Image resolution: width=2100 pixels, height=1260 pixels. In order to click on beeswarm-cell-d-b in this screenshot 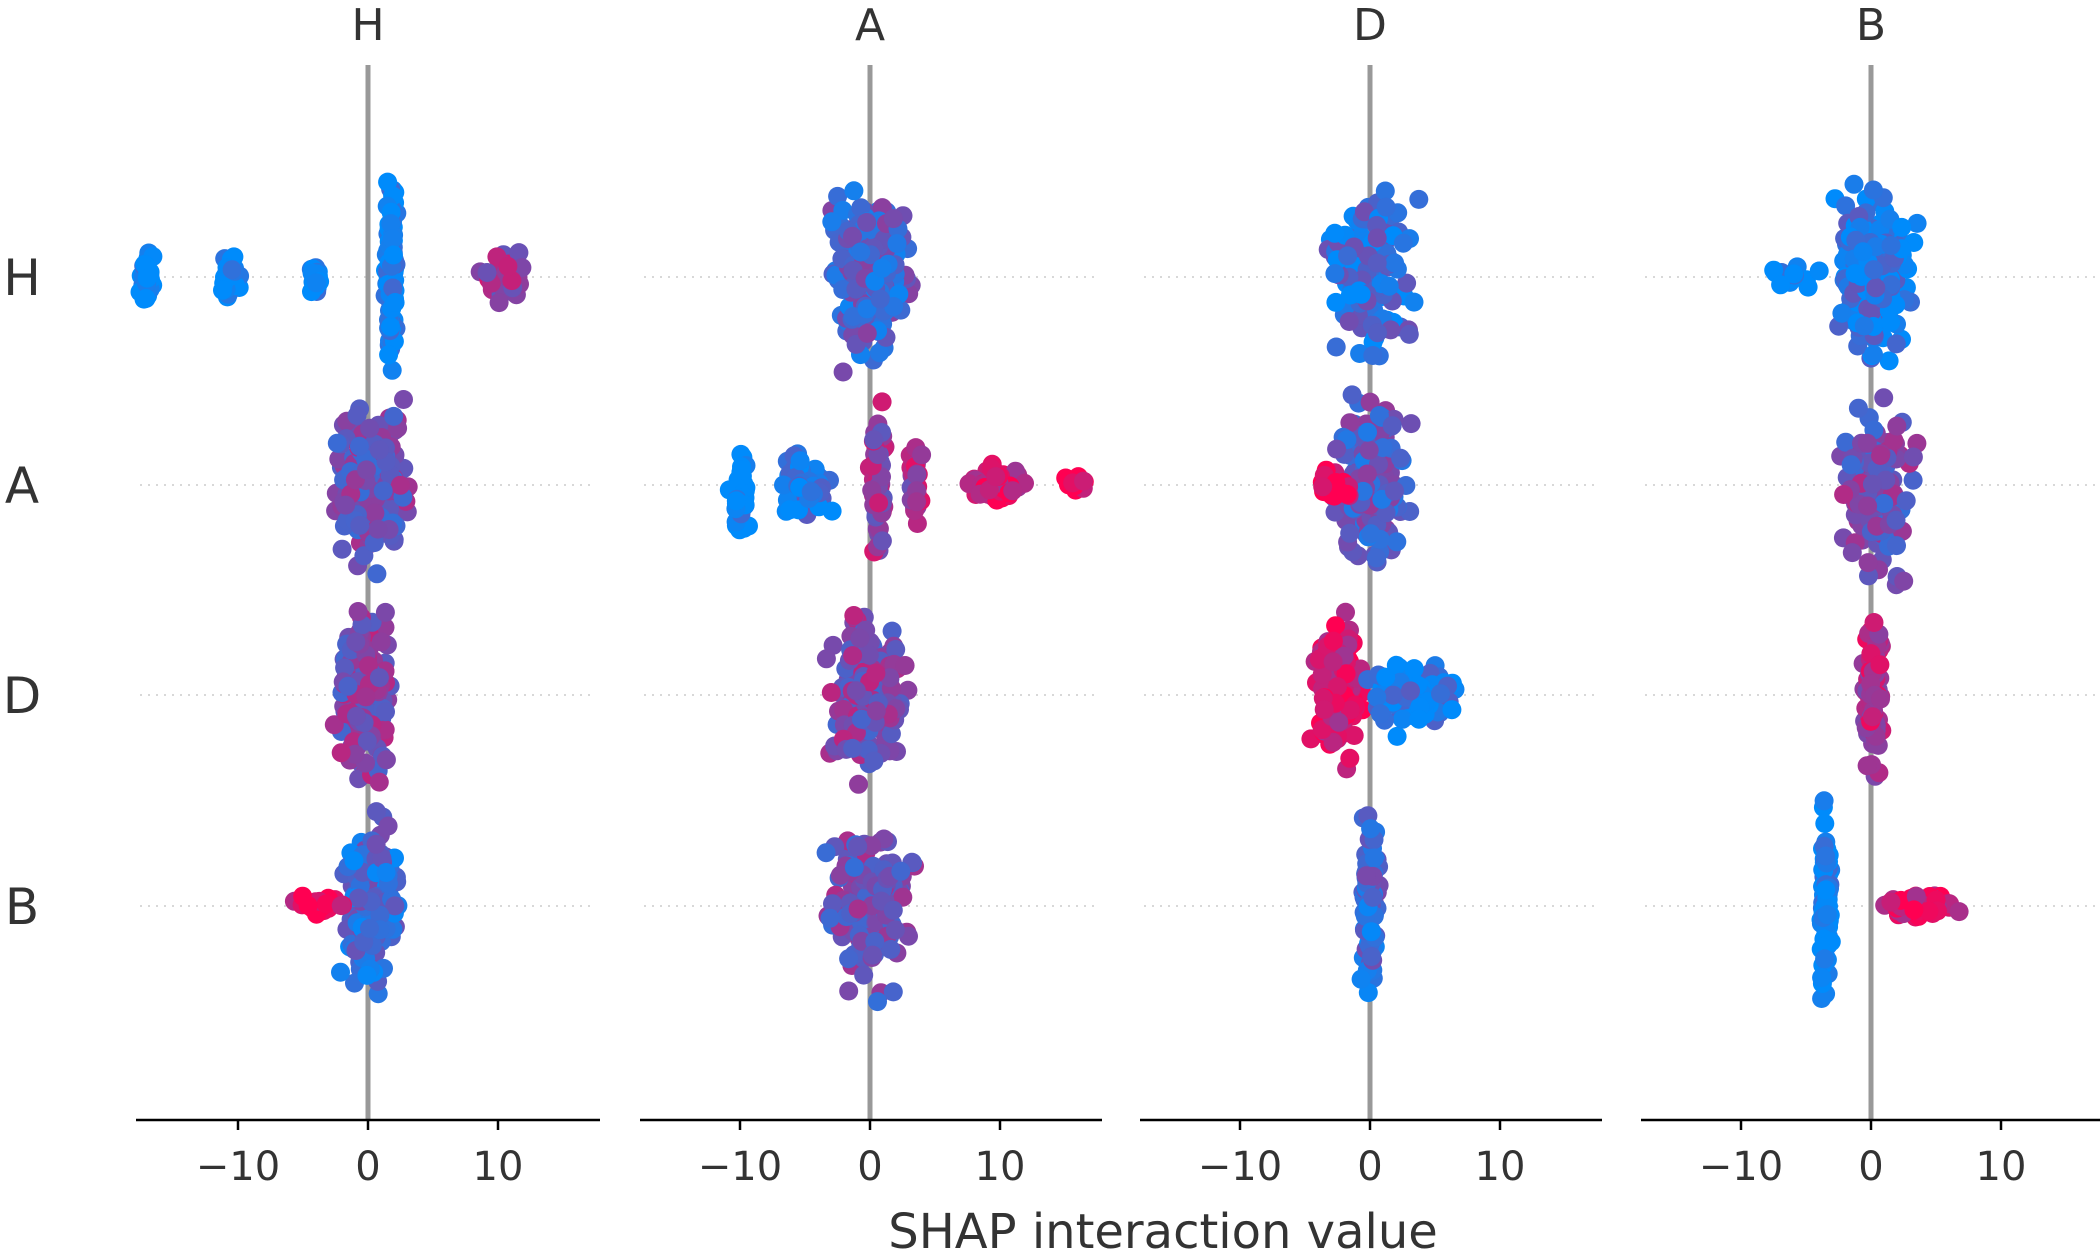, I will do `click(1370, 904)`.